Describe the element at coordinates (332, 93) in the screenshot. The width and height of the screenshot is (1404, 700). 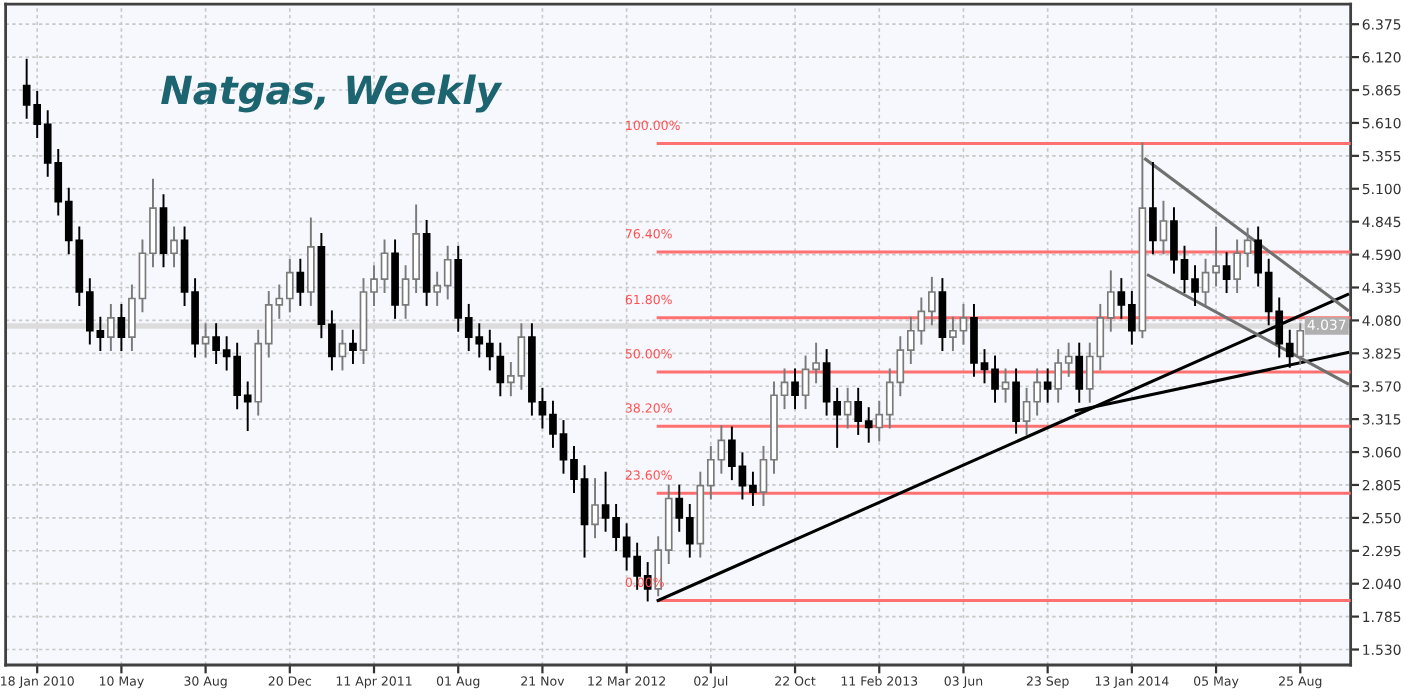
I see `text: Natgas, Weekly` at that location.